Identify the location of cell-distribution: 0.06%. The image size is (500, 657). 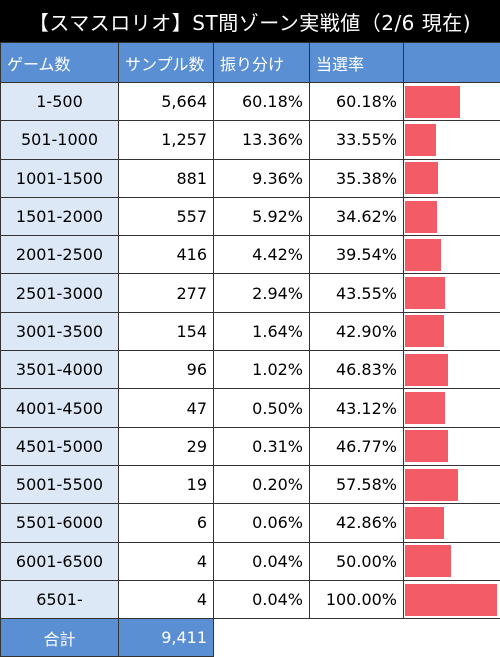
(262, 523).